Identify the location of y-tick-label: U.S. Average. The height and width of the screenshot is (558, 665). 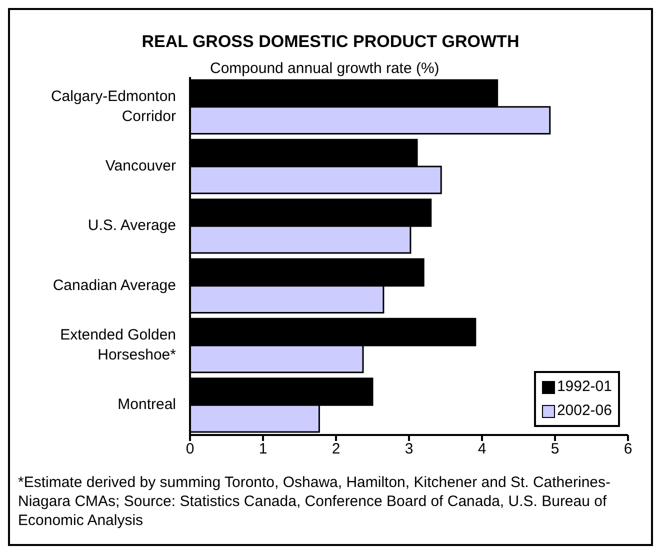
(132, 225).